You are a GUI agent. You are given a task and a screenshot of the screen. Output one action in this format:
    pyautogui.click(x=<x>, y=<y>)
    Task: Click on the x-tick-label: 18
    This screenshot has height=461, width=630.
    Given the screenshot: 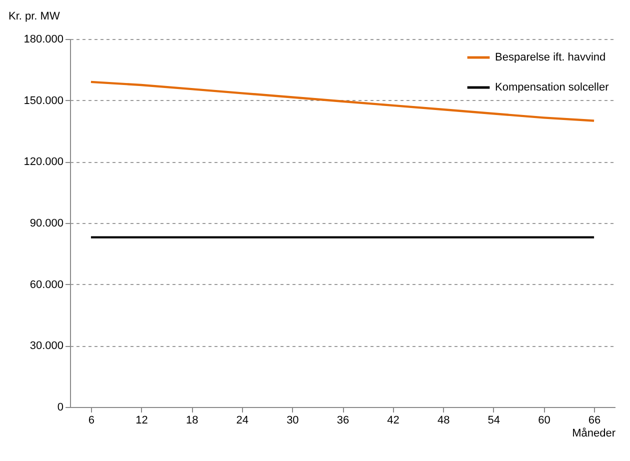 What is the action you would take?
    pyautogui.click(x=192, y=420)
    